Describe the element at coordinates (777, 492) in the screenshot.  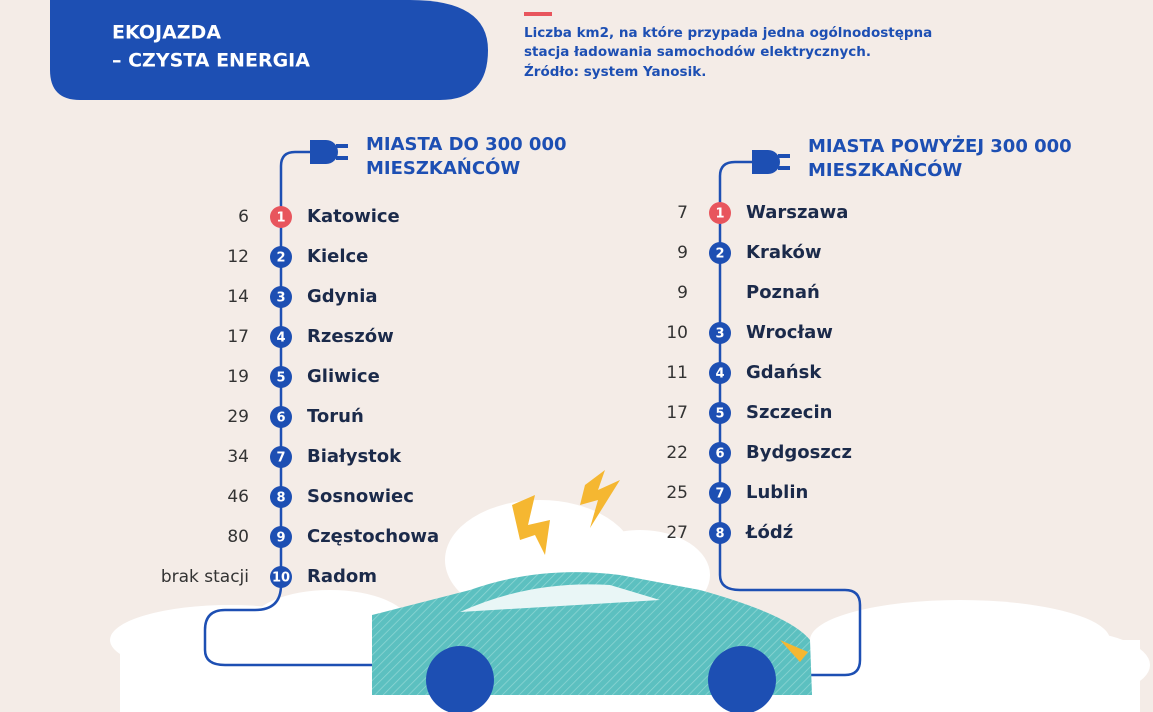
I see `city-name: Lublin` at that location.